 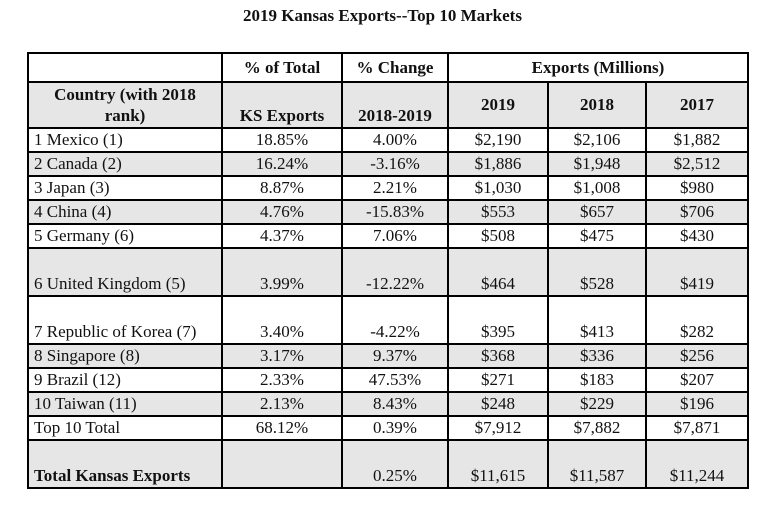 What do you see at coordinates (697, 320) in the screenshot?
I see `exports-2017-cell: $282` at bounding box center [697, 320].